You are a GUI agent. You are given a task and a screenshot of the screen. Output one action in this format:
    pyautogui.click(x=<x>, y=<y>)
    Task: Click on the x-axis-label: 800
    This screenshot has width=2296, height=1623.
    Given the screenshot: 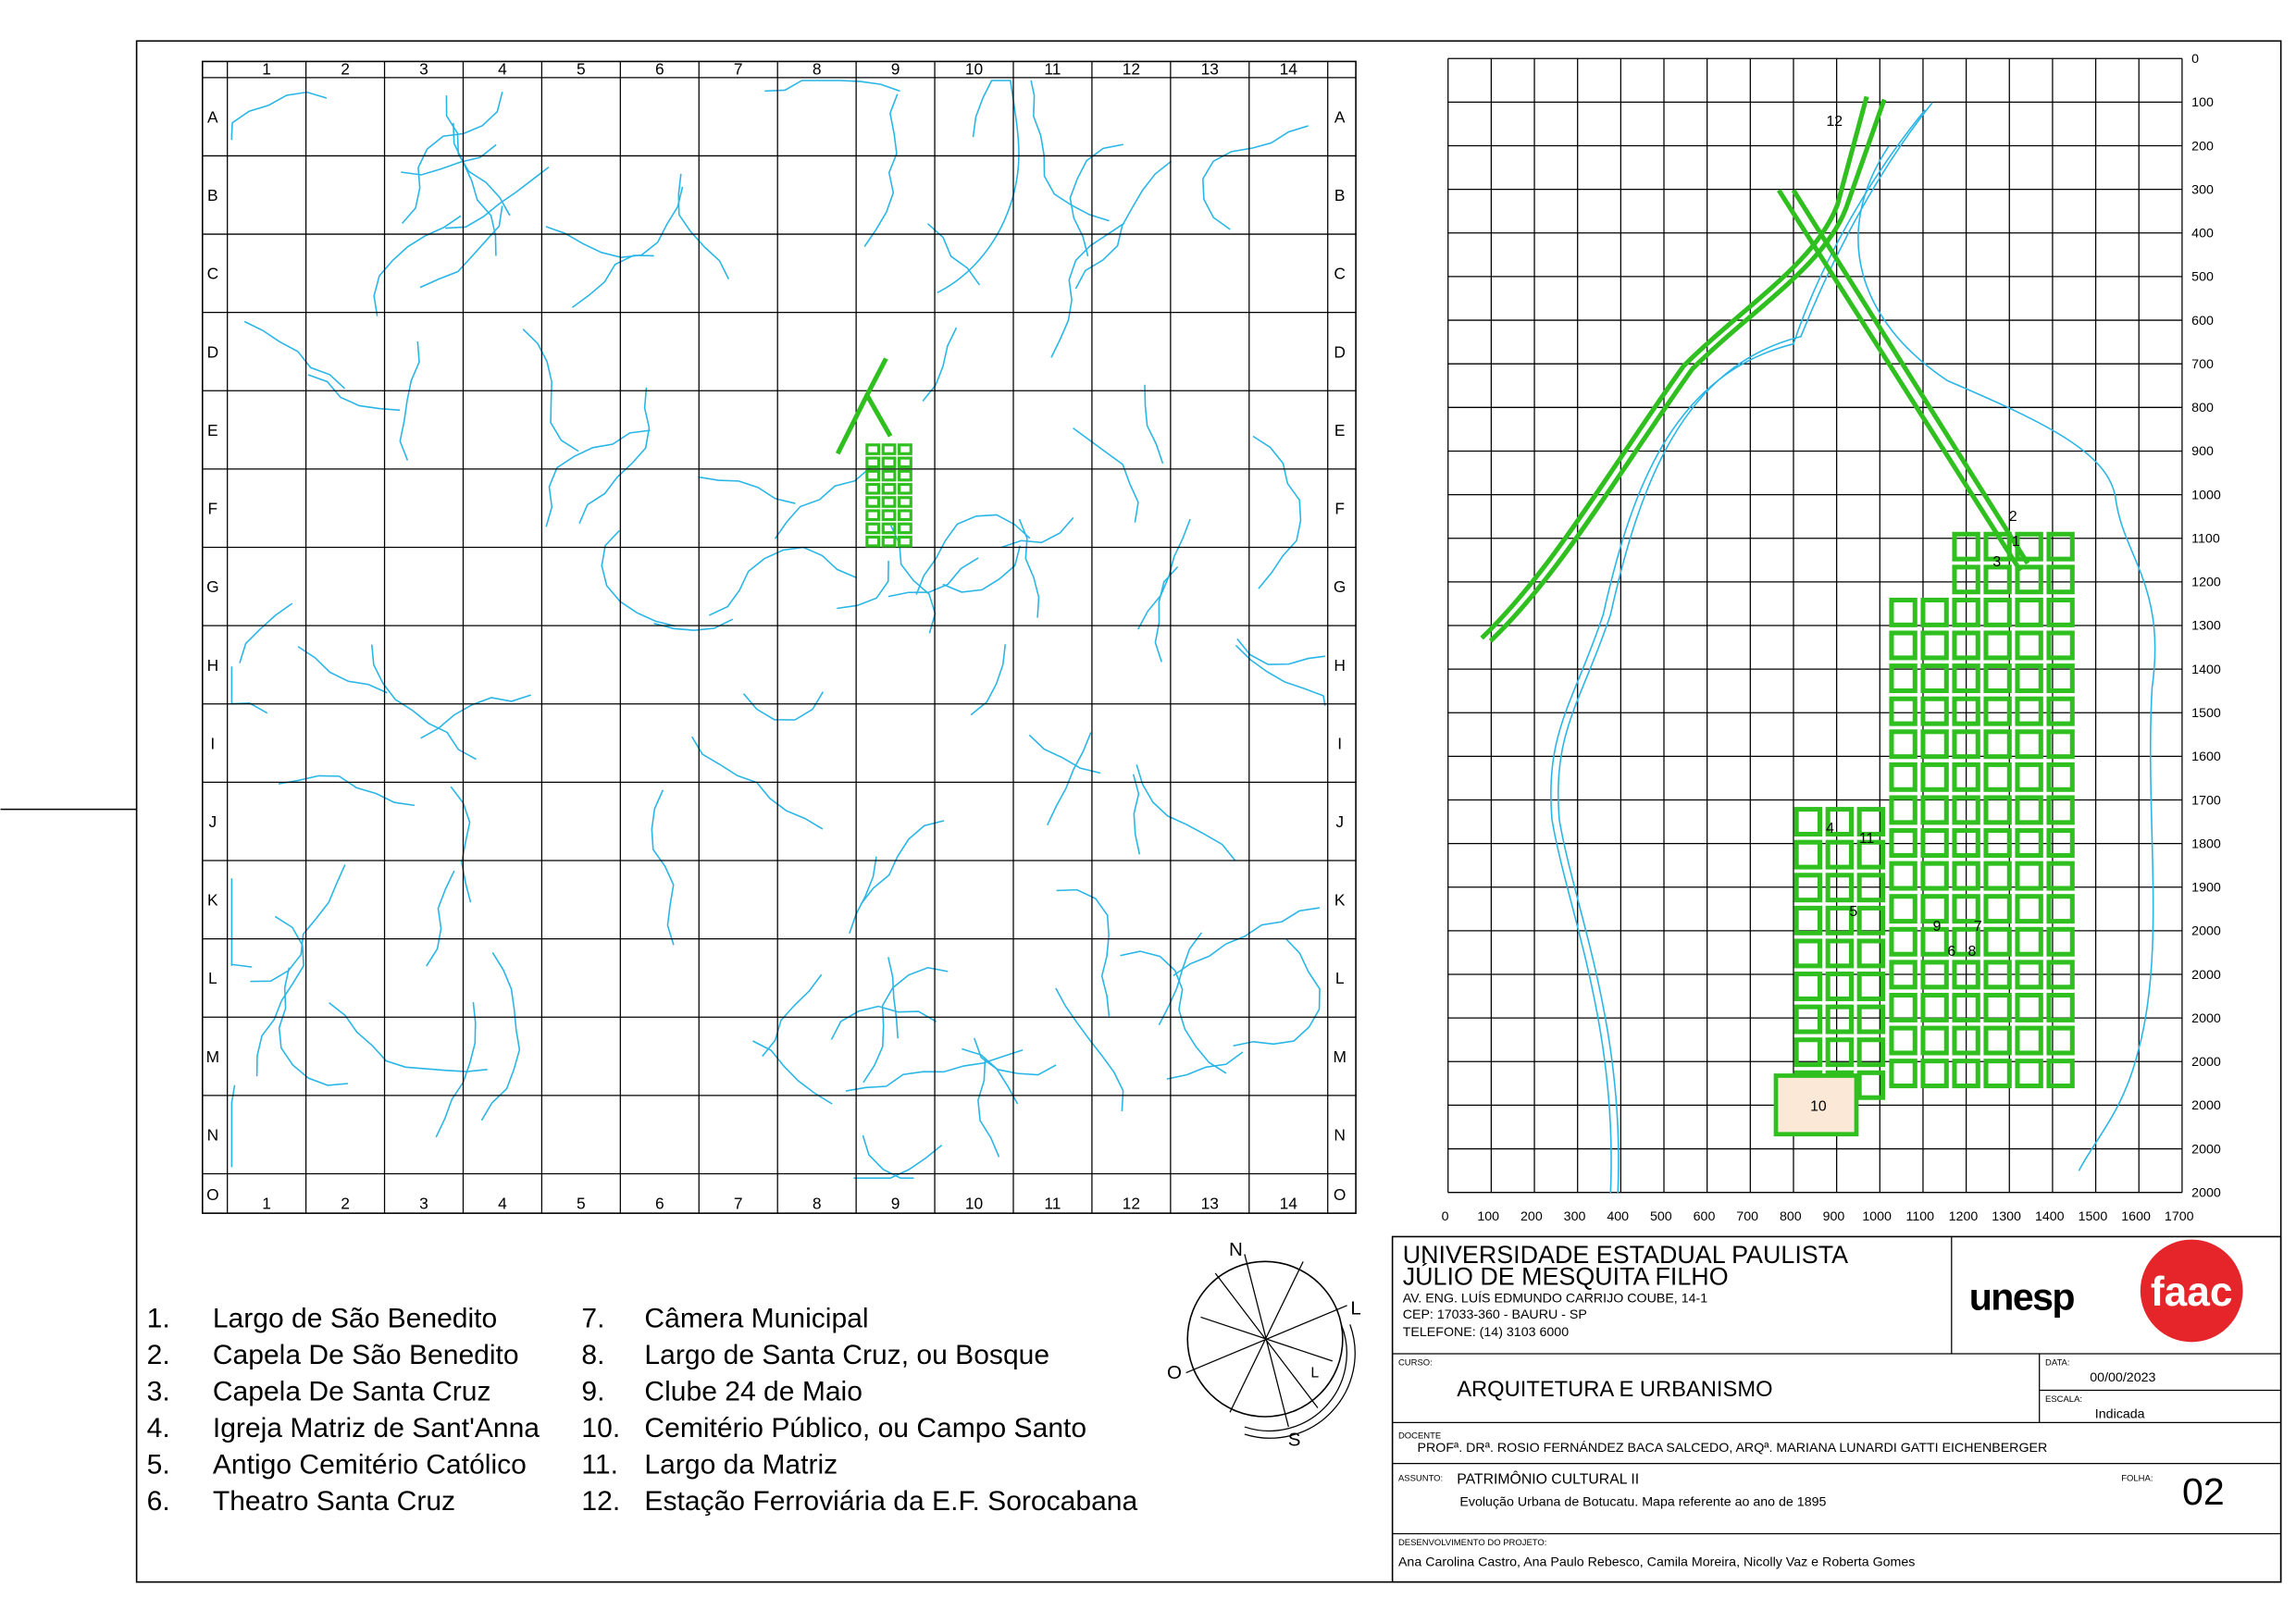 What is the action you would take?
    pyautogui.click(x=1791, y=1216)
    